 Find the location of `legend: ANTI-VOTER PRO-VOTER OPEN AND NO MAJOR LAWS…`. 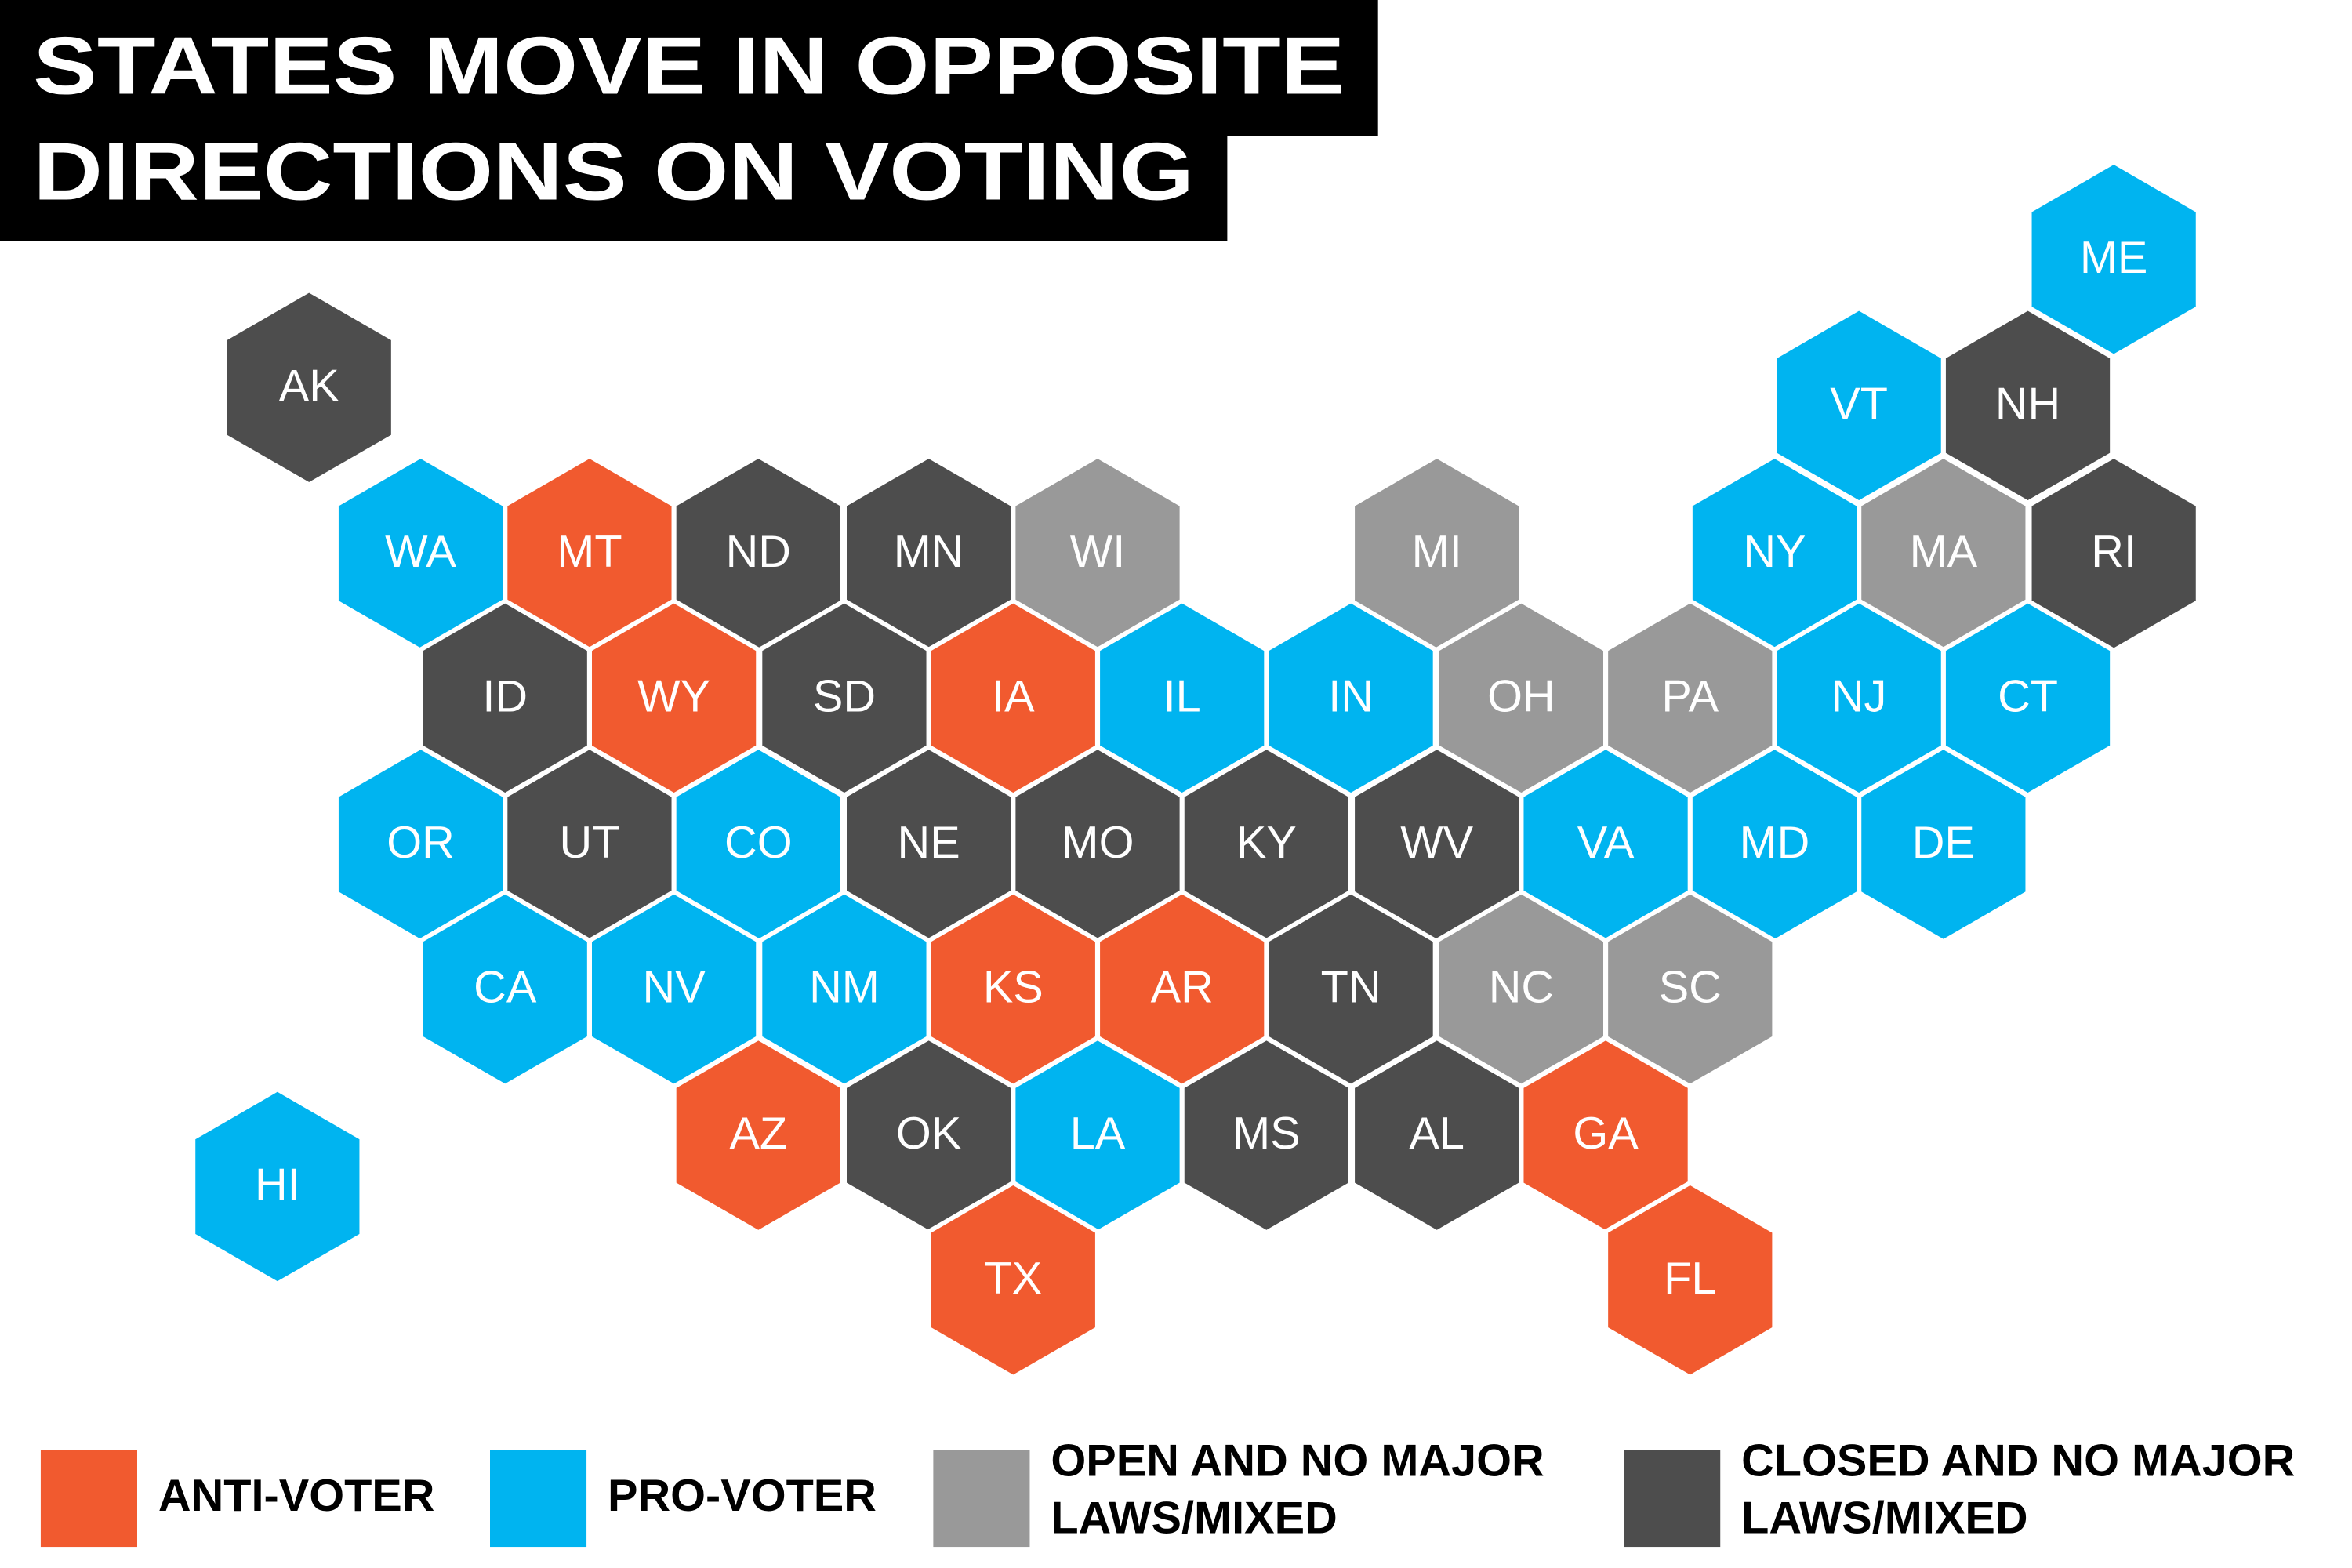

legend: ANTI-VOTER PRO-VOTER OPEN AND NO MAJOR LAWS… is located at coordinates (1167, 1492).